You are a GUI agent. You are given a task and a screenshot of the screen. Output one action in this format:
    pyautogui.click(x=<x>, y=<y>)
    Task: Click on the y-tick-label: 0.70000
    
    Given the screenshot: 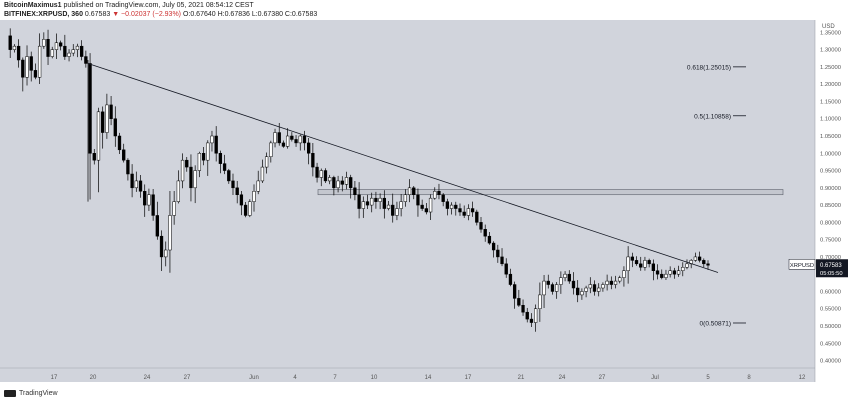 What is the action you would take?
    pyautogui.click(x=830, y=258)
    